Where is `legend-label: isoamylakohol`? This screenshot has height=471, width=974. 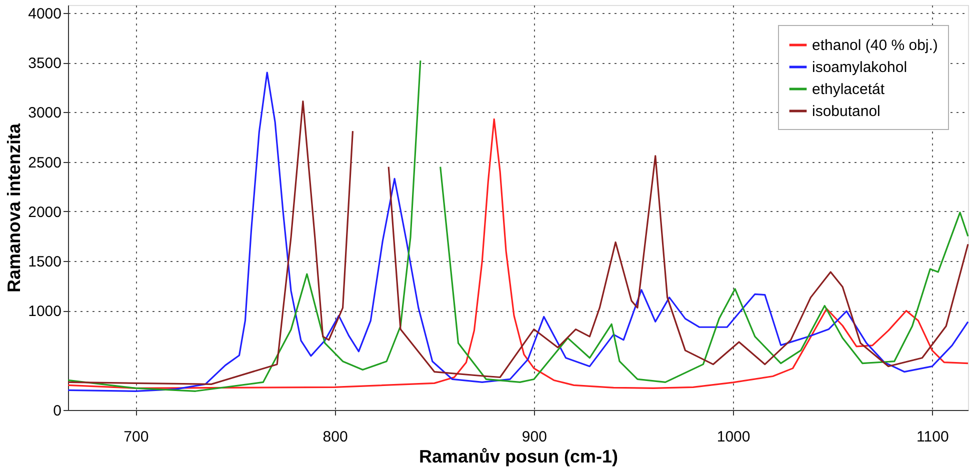
legend-label: isoamylakohol is located at coordinates (860, 67).